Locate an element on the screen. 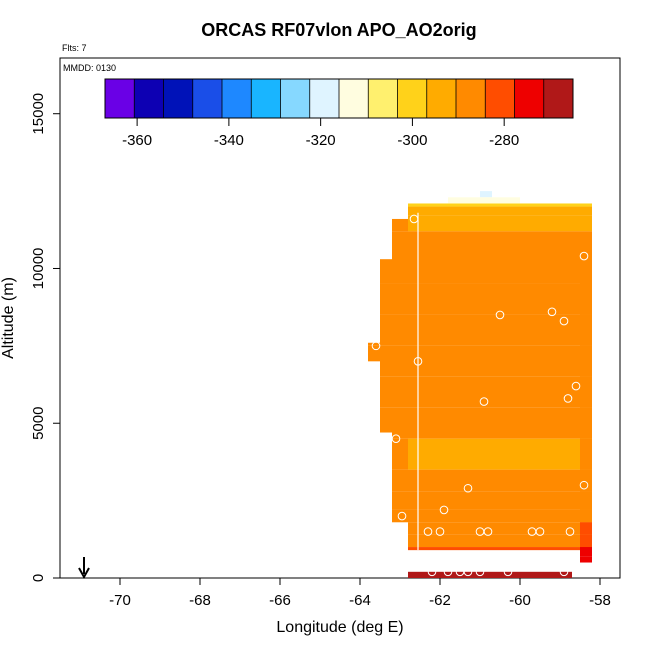 The height and width of the screenshot is (650, 650). colorbar-tick-label: -320 is located at coordinates (321, 140).